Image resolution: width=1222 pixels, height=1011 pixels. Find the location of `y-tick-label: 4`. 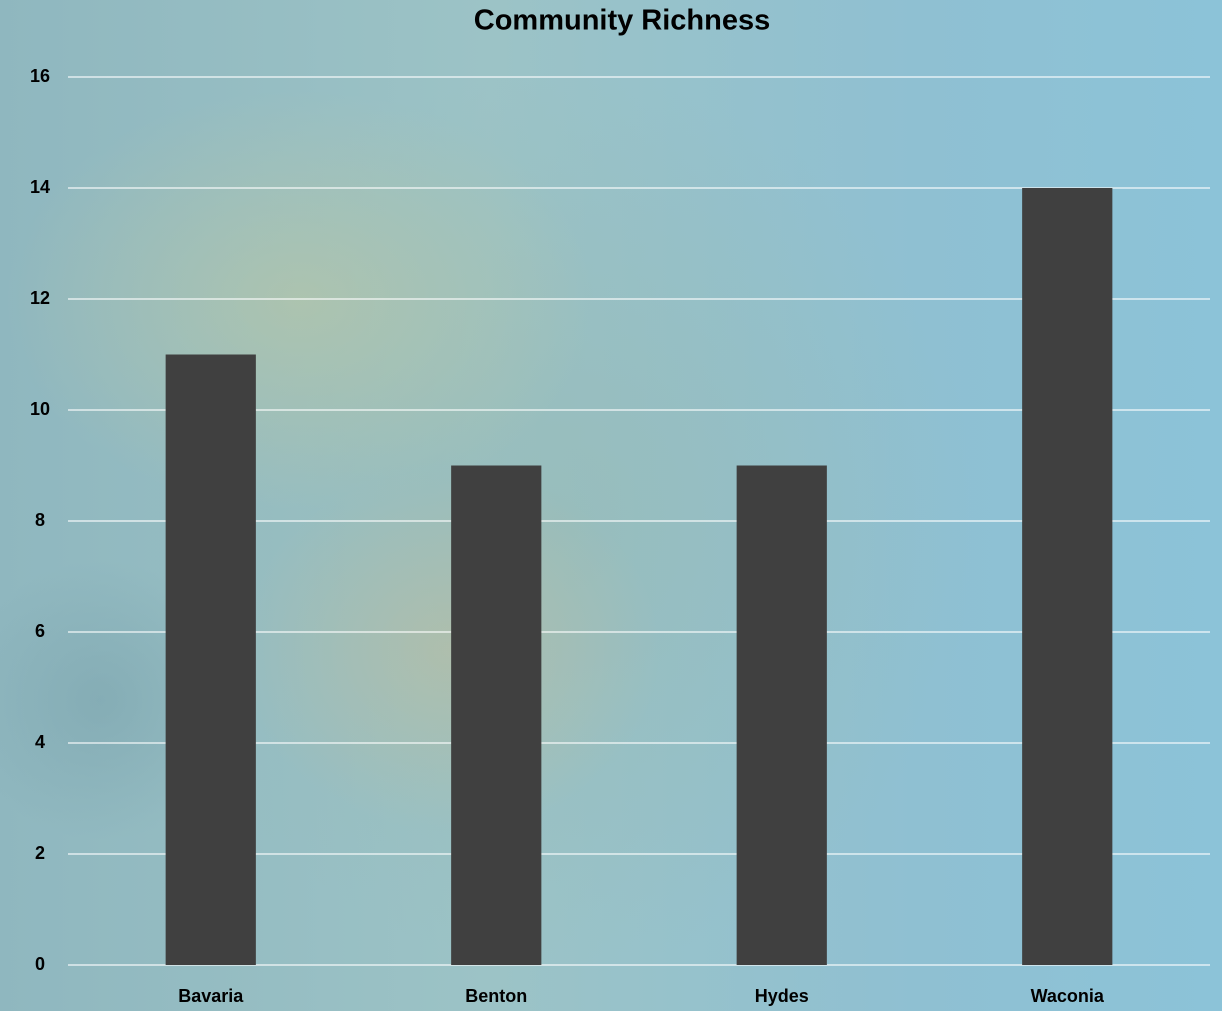

y-tick-label: 4 is located at coordinates (40, 742).